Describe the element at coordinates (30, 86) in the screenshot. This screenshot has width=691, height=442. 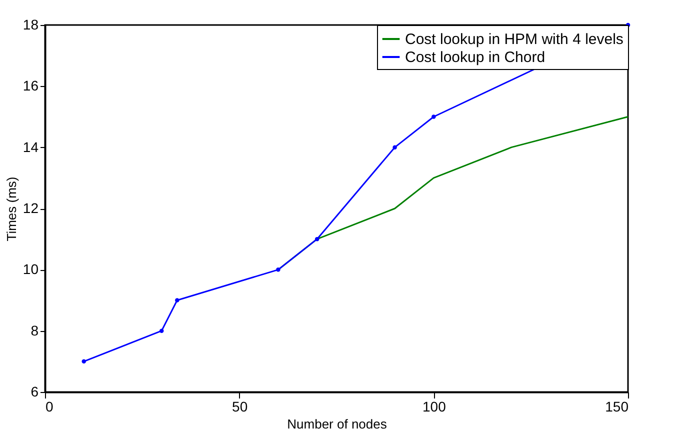
I see `y-tick-label: 16` at that location.